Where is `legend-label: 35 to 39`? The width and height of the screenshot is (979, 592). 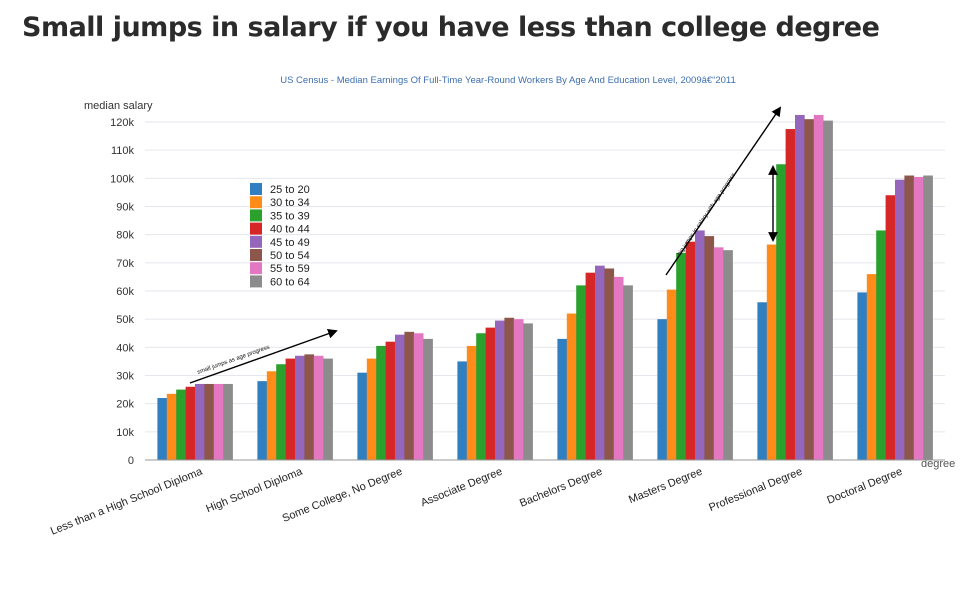
legend-label: 35 to 39 is located at coordinates (290, 216).